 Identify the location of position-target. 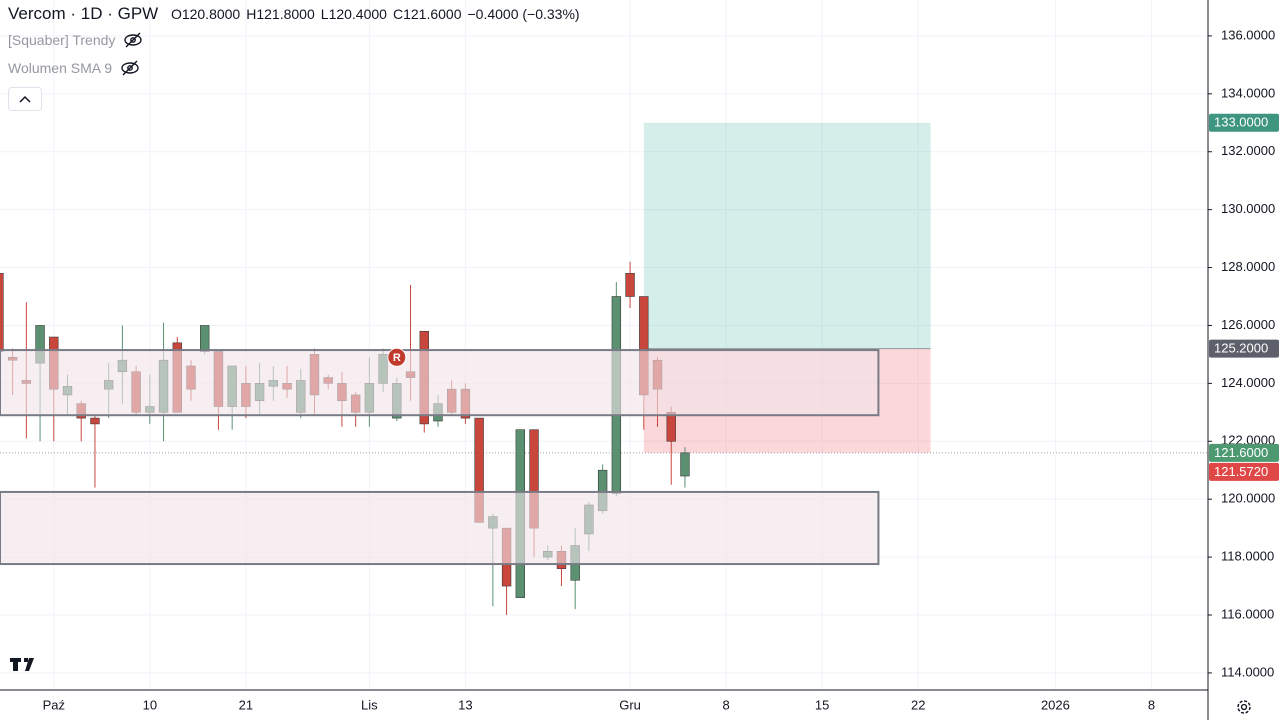
(787, 235).